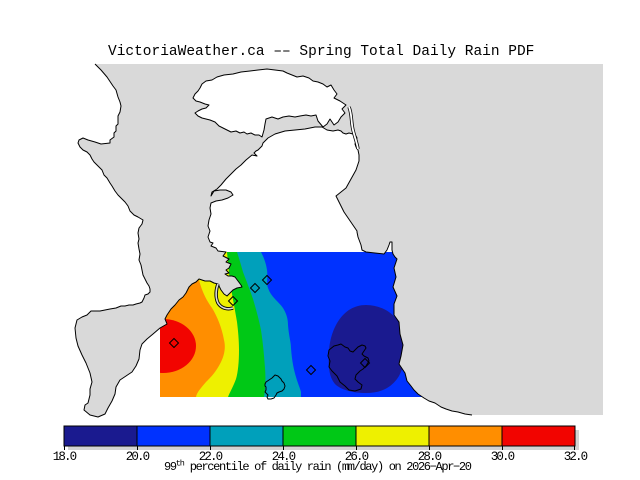 This screenshot has width=640, height=480. What do you see at coordinates (211, 457) in the screenshot?
I see `svg-text: 22.0` at bounding box center [211, 457].